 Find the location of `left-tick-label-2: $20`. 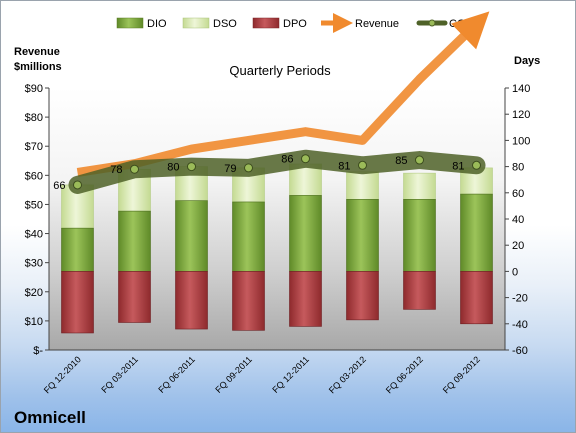

left-tick-label-2: $20 is located at coordinates (34, 293).